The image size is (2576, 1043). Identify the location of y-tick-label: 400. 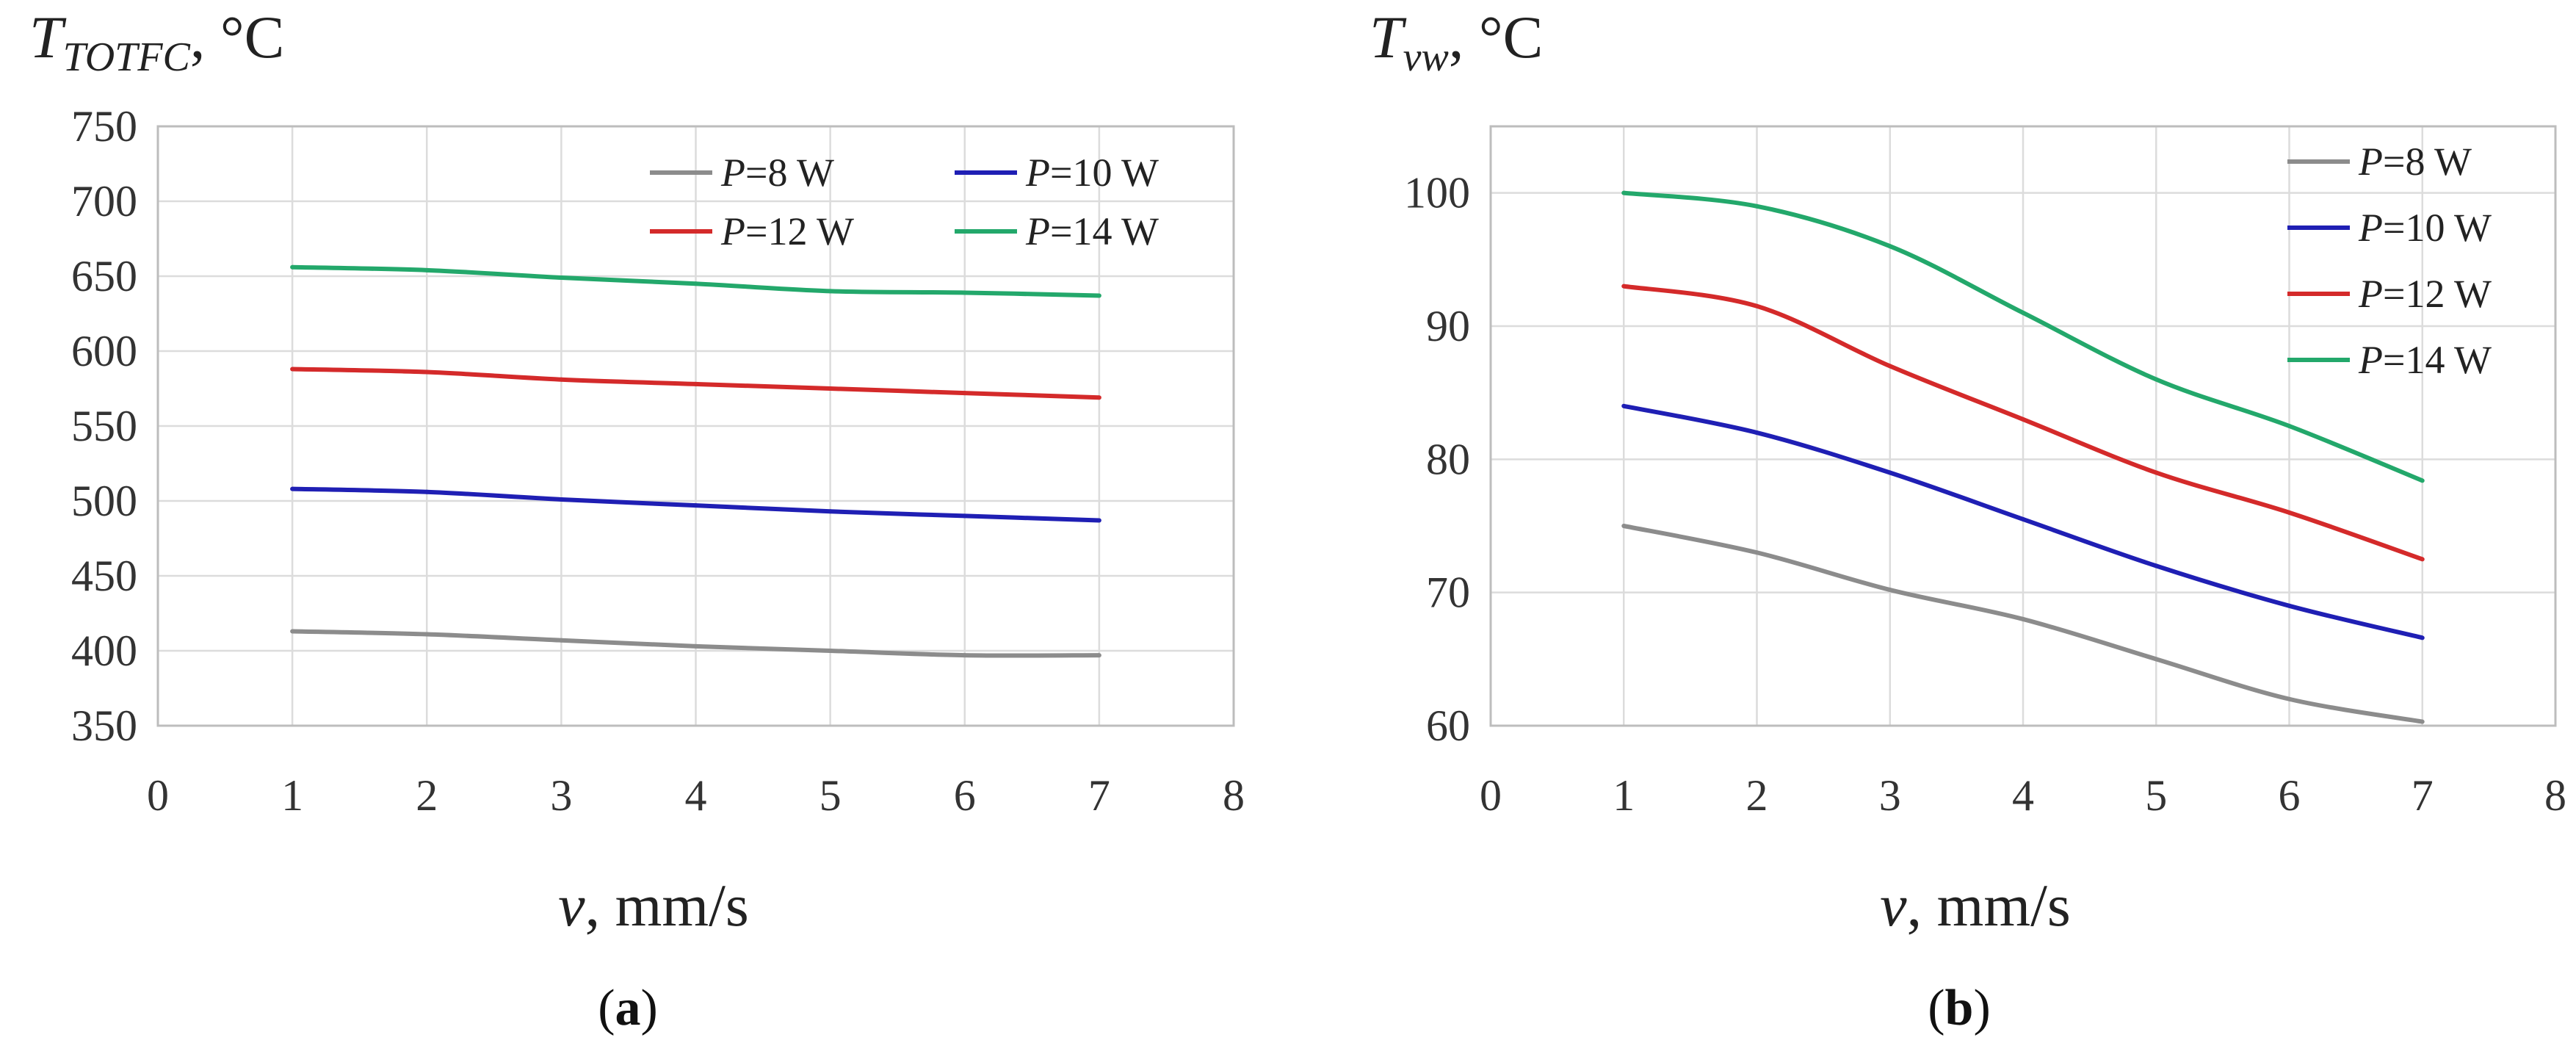
(104, 651).